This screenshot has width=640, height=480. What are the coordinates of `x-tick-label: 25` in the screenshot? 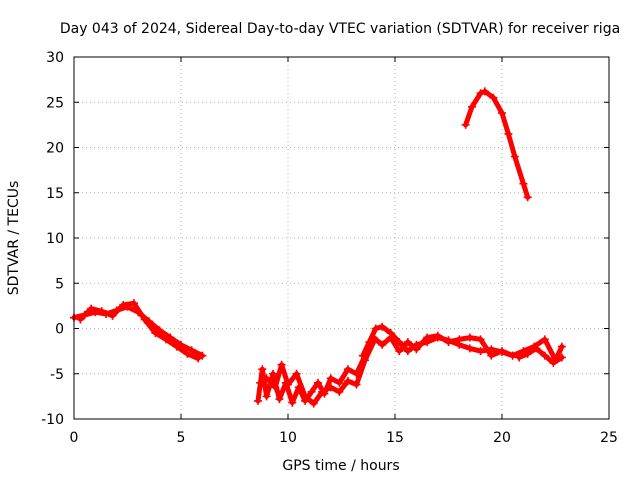 It's located at (609, 438).